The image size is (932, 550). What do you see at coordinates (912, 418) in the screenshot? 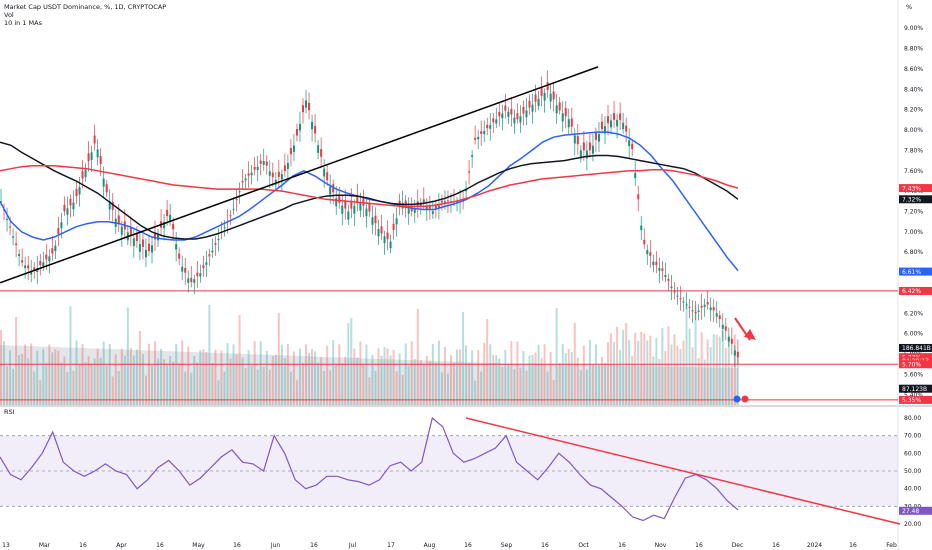
I see `rsi-tick-label: 80.00` at bounding box center [912, 418].